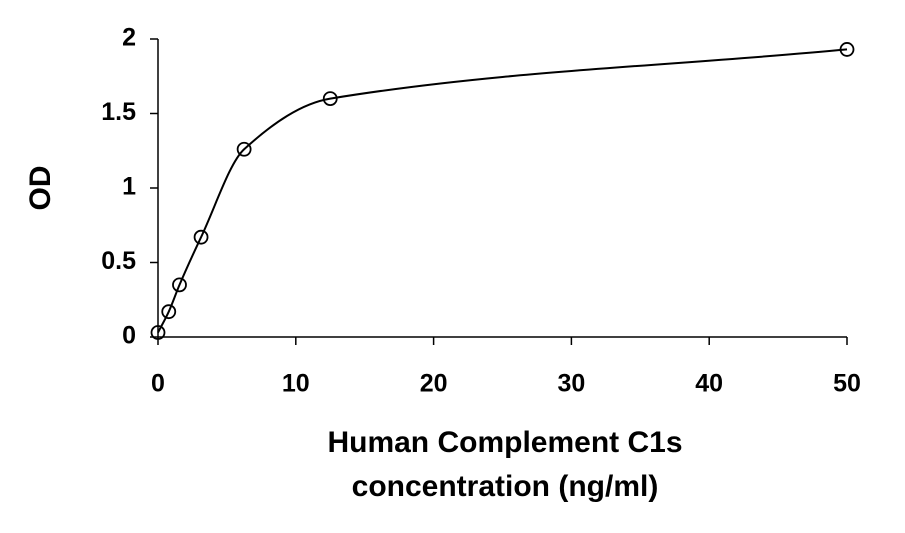  Describe the element at coordinates (847, 384) in the screenshot. I see `x-tick-label: 50` at that location.